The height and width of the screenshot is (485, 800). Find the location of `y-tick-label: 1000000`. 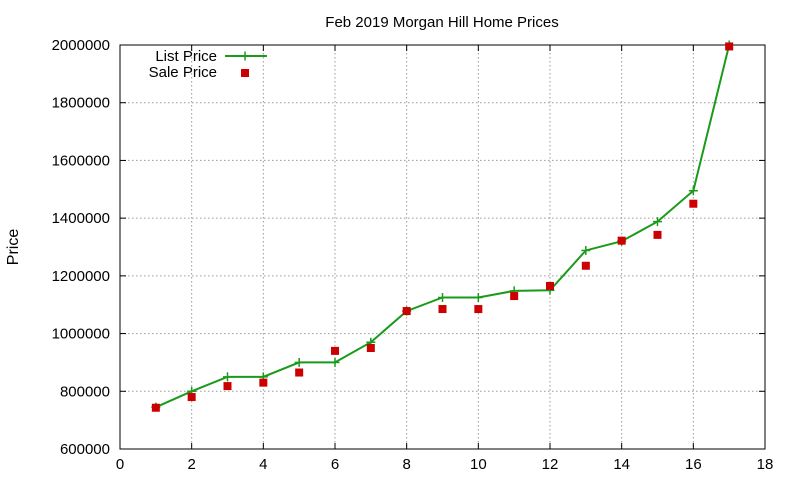

y-tick-label: 1000000 is located at coordinates (81, 334).